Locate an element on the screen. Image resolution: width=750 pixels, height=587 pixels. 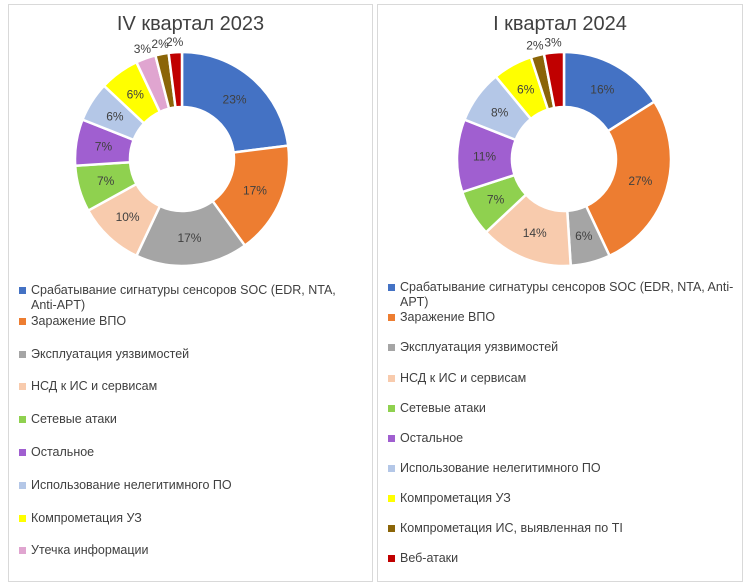
data-label: 11% is located at coordinates (484, 157).